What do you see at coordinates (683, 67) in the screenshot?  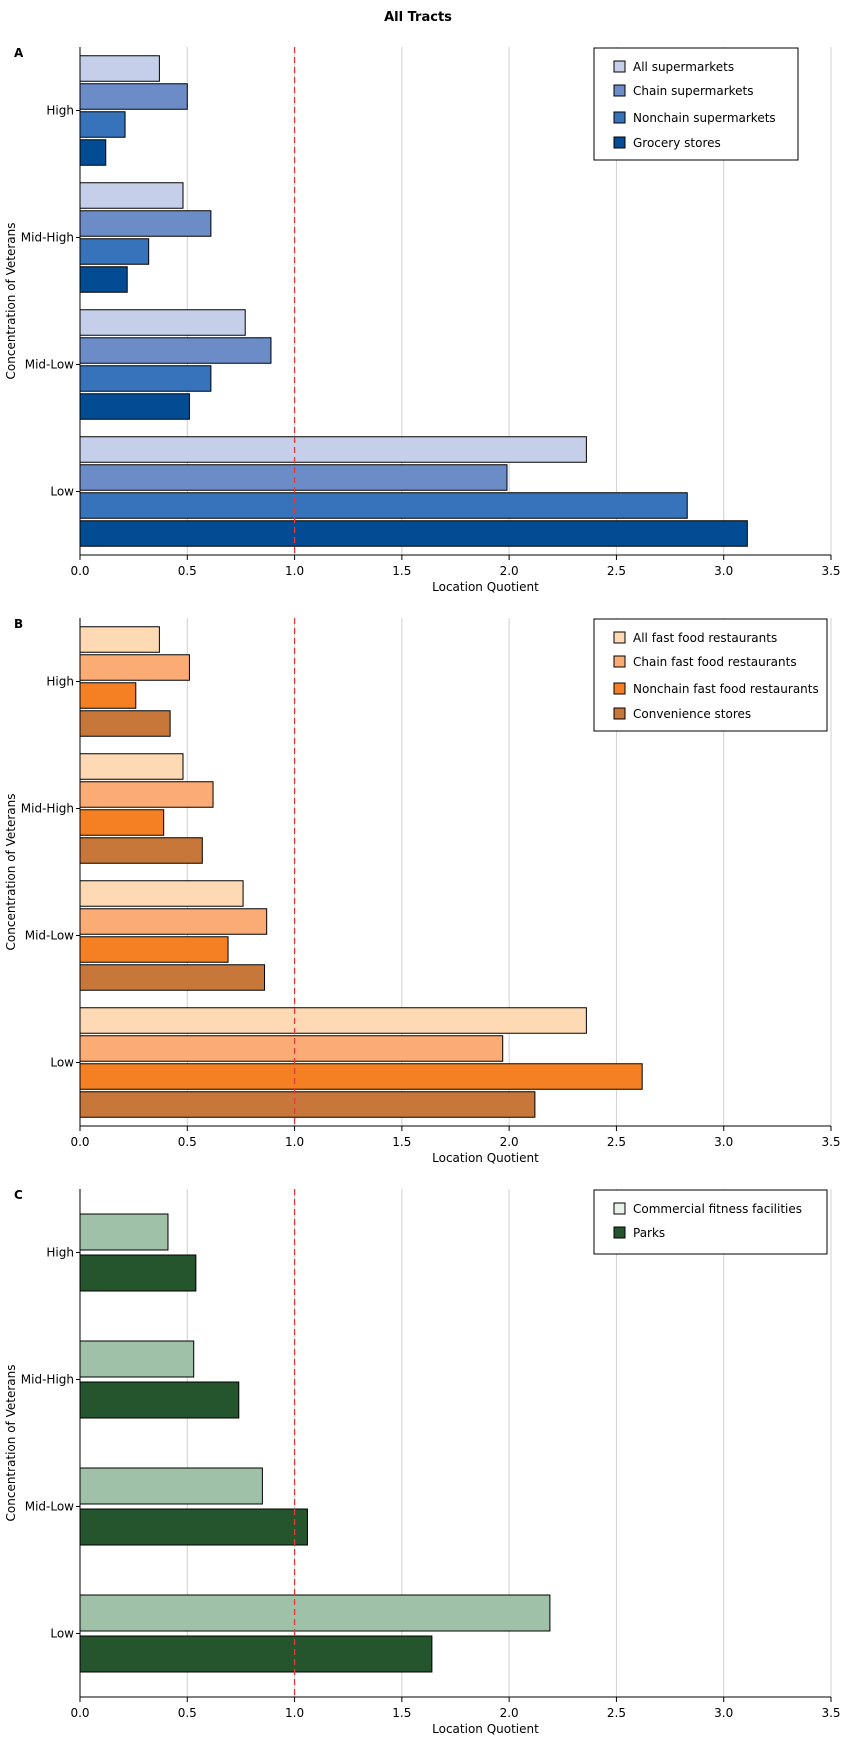 I see `legend-entry: All supermarkets` at bounding box center [683, 67].